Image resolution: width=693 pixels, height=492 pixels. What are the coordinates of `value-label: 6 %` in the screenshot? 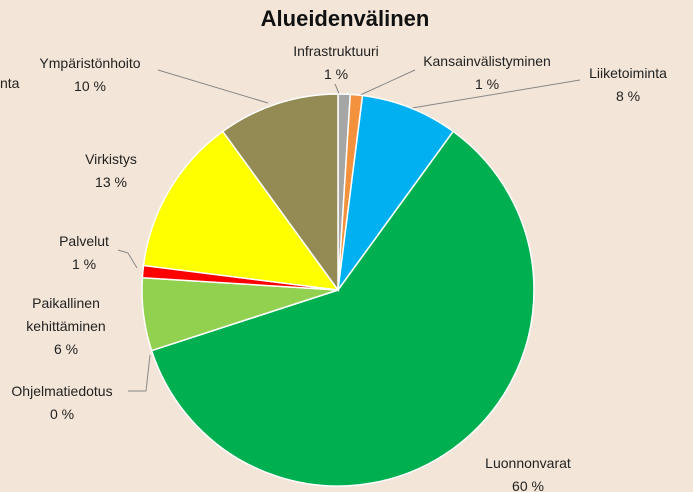 It's located at (66, 349).